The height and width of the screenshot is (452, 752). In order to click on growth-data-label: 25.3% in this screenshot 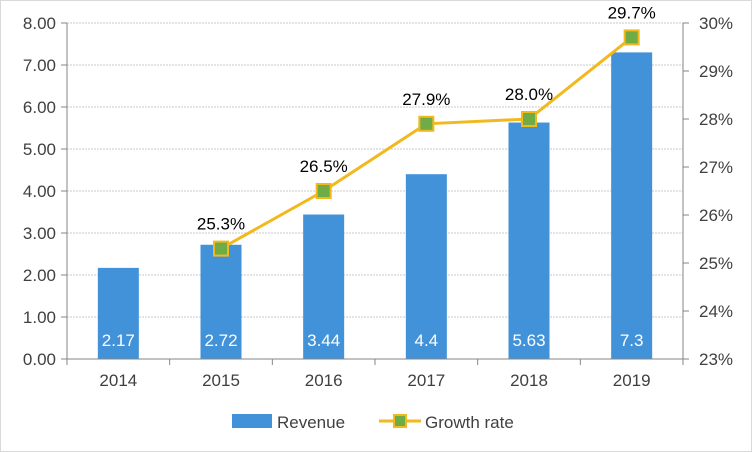, I will do `click(221, 224)`.